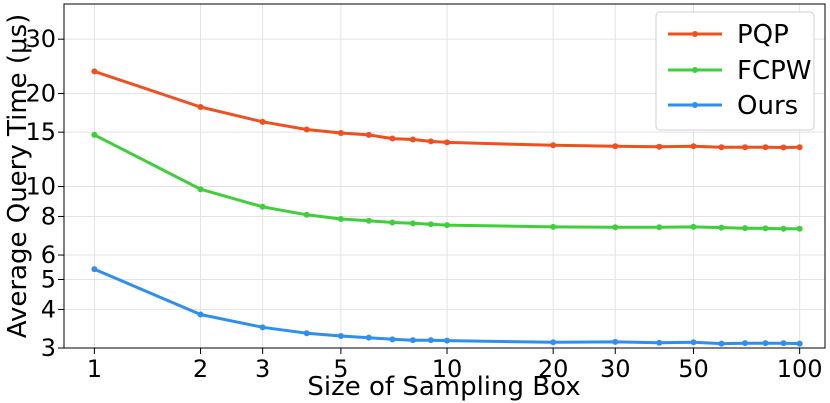 This screenshot has height=403, width=830. What do you see at coordinates (200, 369) in the screenshot?
I see `x-tick-label: 2` at bounding box center [200, 369].